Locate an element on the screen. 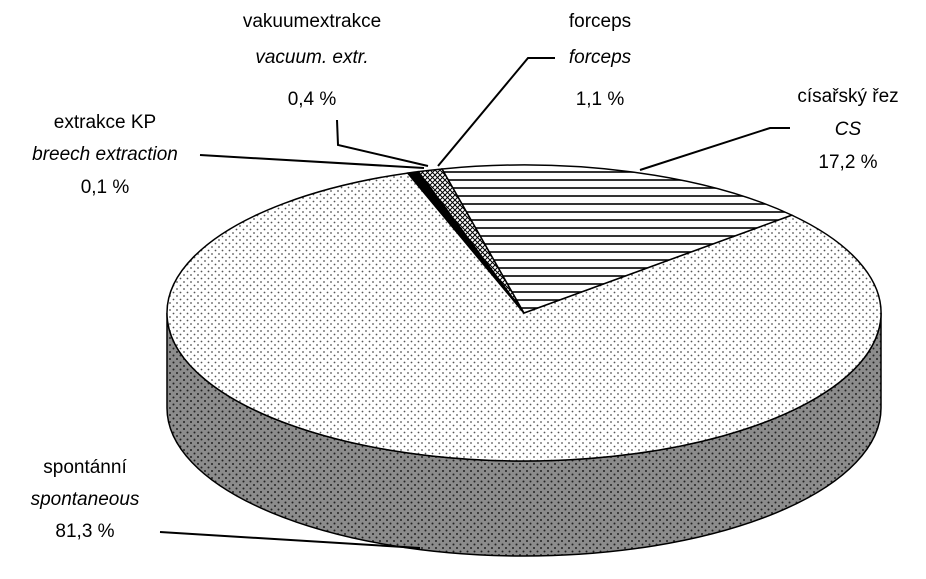  slice-label: císařský řez is located at coordinates (847, 96).